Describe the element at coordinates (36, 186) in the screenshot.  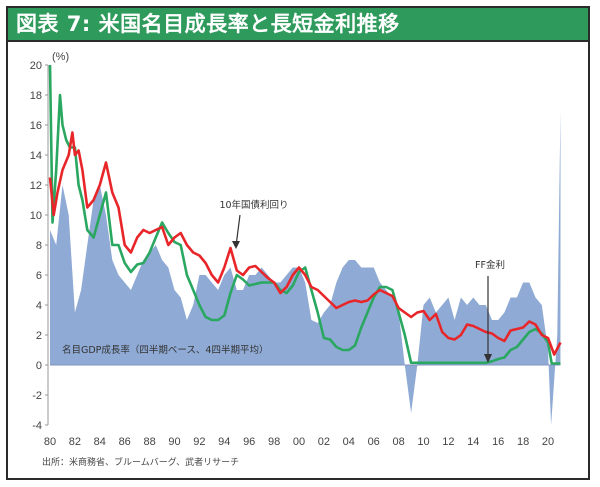
I see `y-tick-label: 12` at that location.